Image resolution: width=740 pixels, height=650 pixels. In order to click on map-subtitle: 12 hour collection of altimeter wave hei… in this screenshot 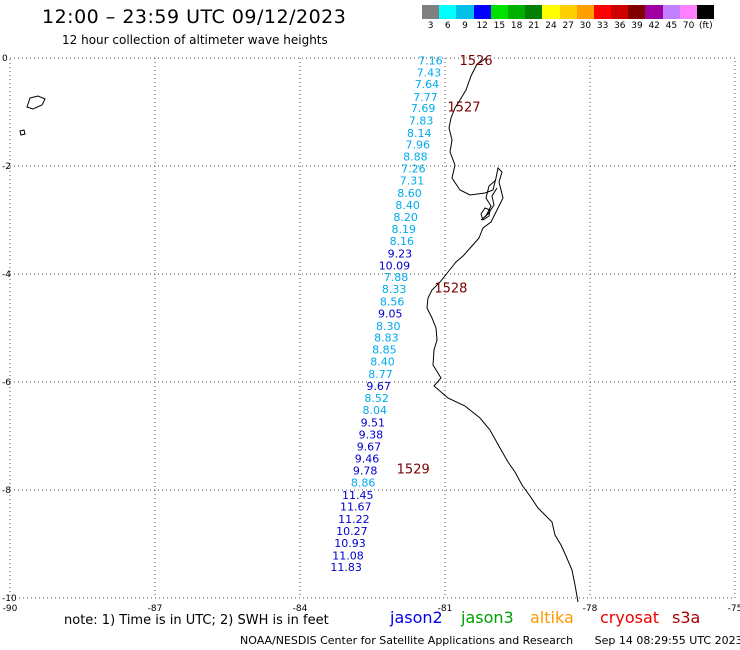, I will do `click(195, 40)`.